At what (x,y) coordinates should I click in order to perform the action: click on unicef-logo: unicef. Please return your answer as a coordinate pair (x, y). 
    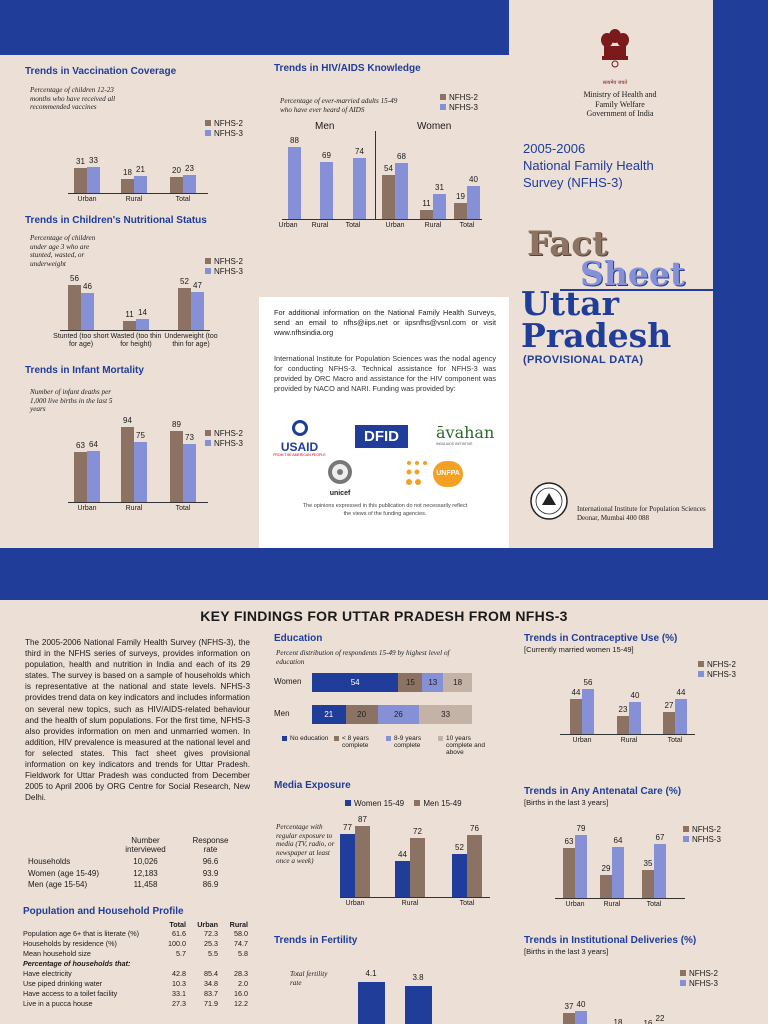
    Looking at the image, I should click on (340, 477).